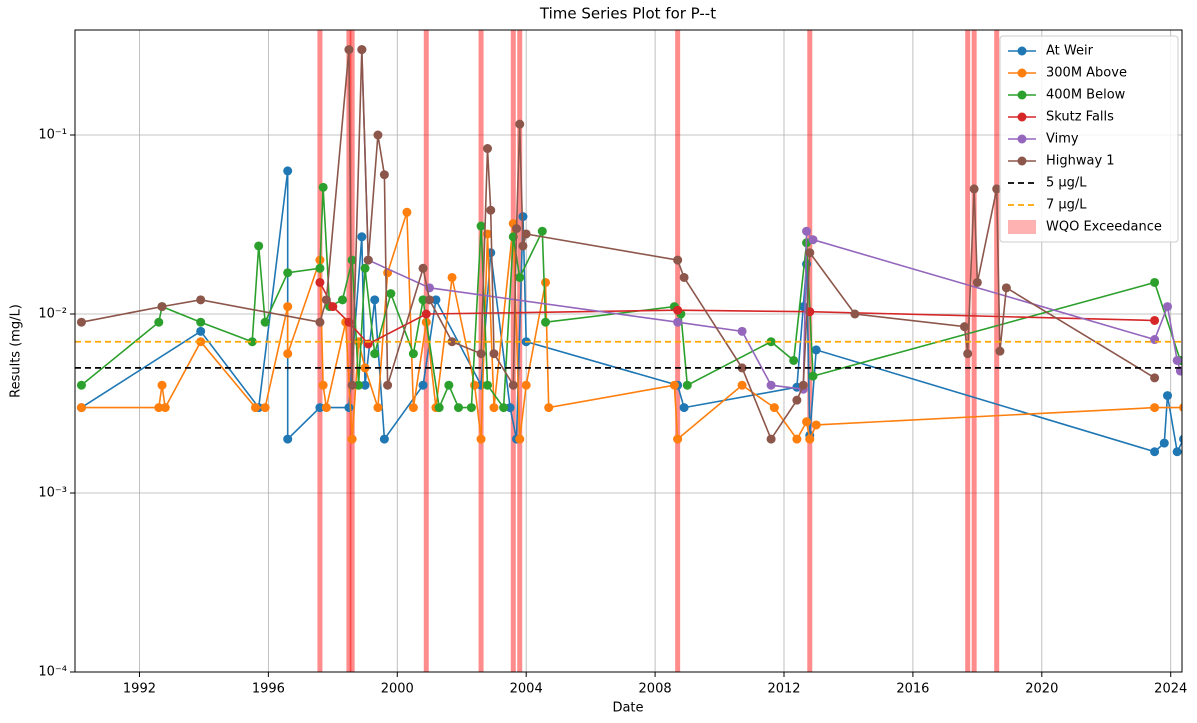 The image size is (1197, 723). I want to click on legend-label: 300M Above, so click(1086, 73).